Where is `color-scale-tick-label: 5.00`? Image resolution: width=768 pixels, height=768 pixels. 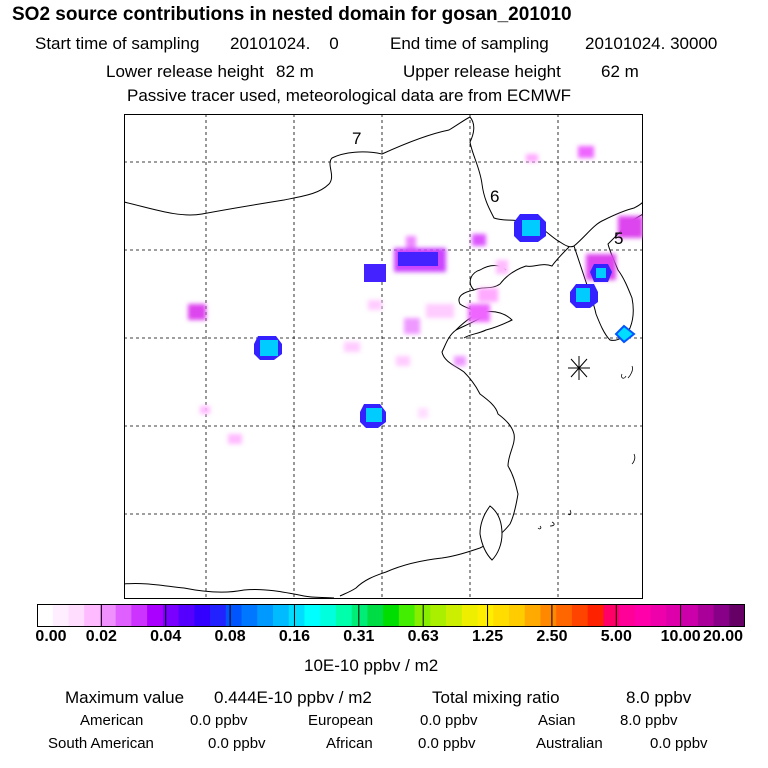
color-scale-tick-label: 5.00 is located at coordinates (616, 636).